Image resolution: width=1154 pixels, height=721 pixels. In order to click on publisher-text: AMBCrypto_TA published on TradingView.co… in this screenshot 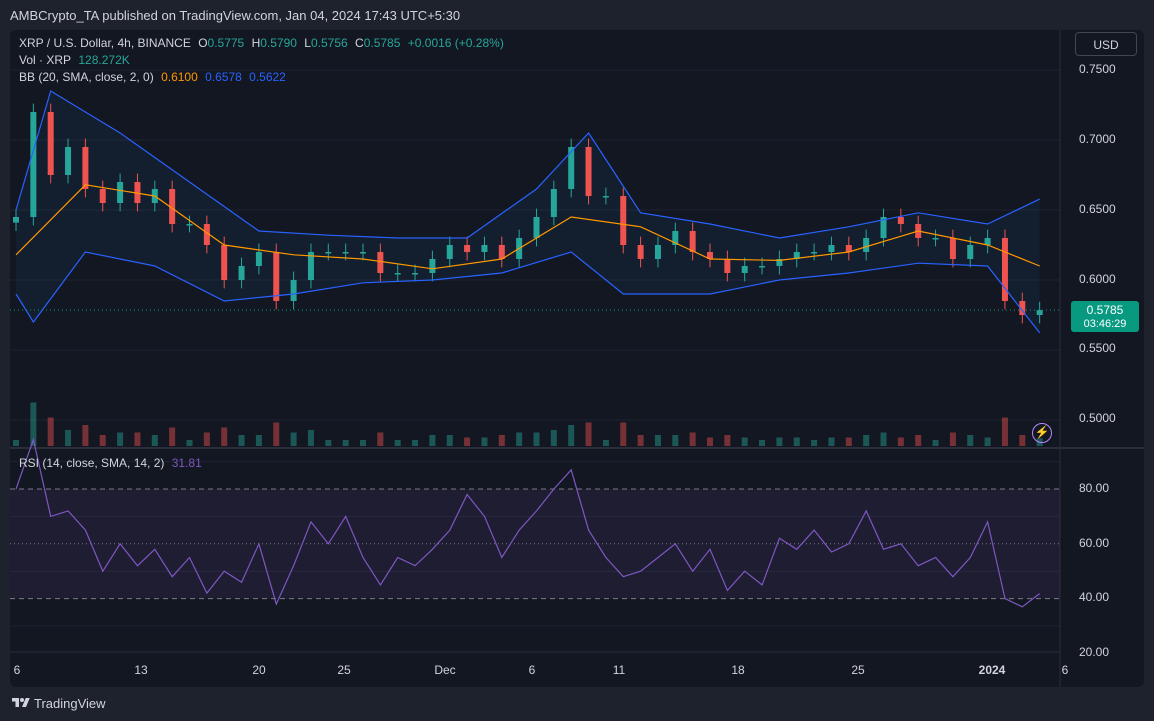, I will do `click(235, 15)`.